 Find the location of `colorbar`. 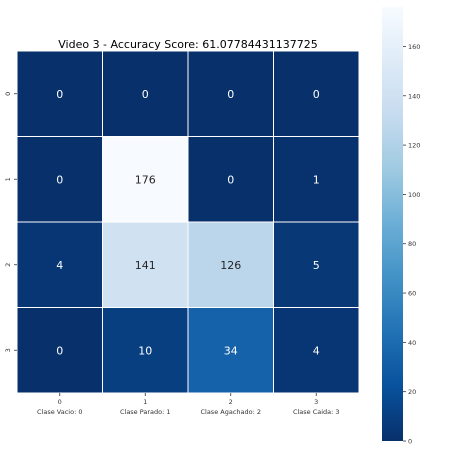

colorbar is located at coordinates (392, 224).